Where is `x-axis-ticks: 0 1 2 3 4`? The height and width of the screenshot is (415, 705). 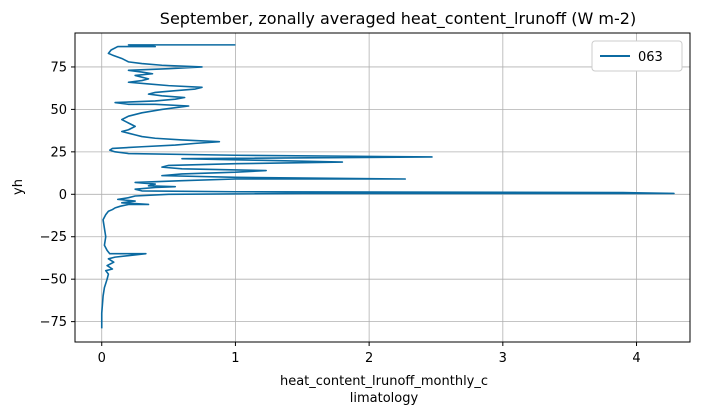 x-axis-ticks: 0 1 2 3 4 is located at coordinates (369, 354).